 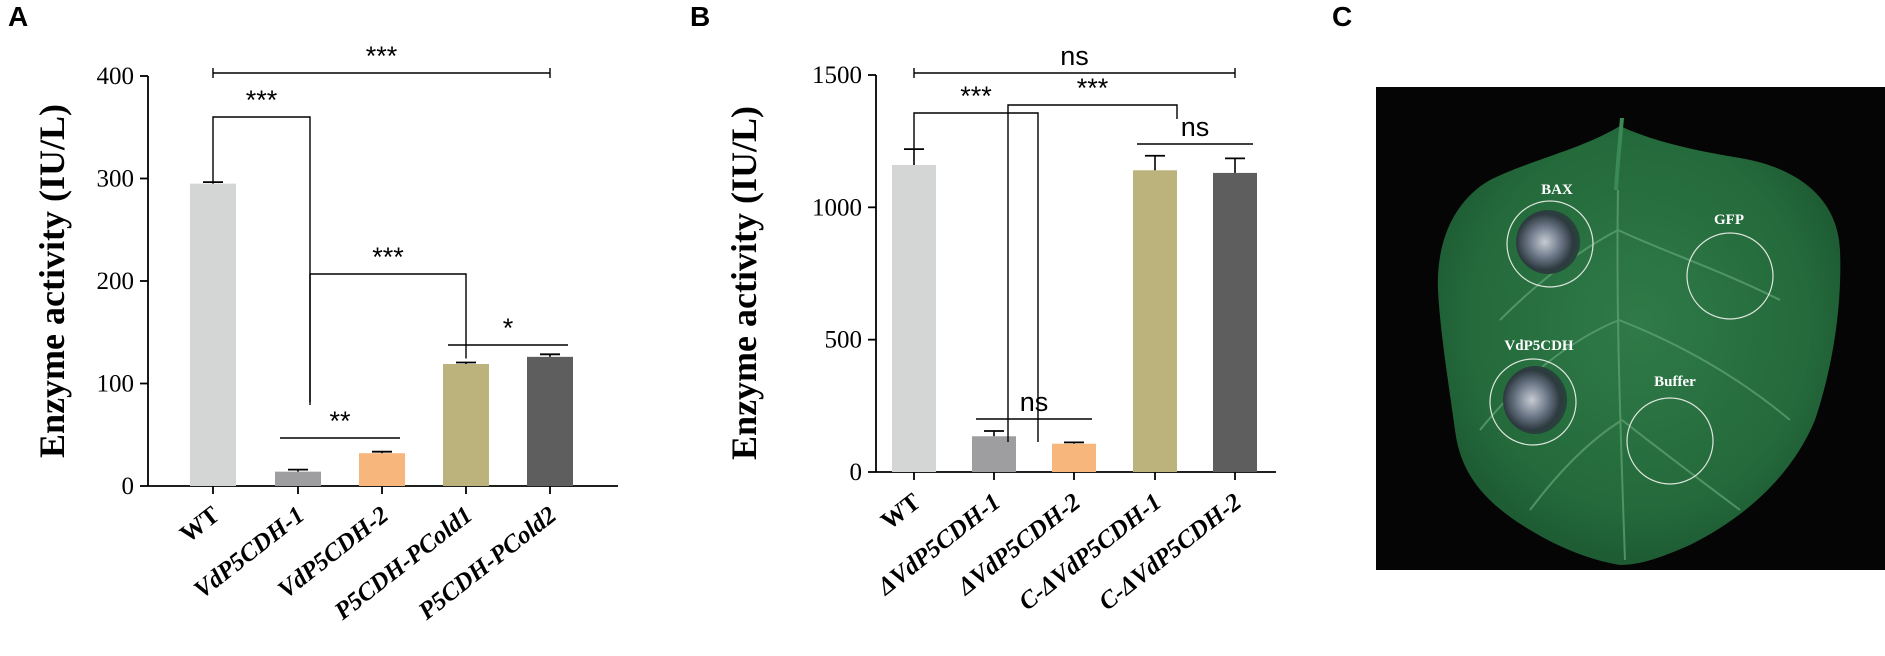 I want to click on x-category-label: P5CDH-PCold1, so click(x=403, y=563).